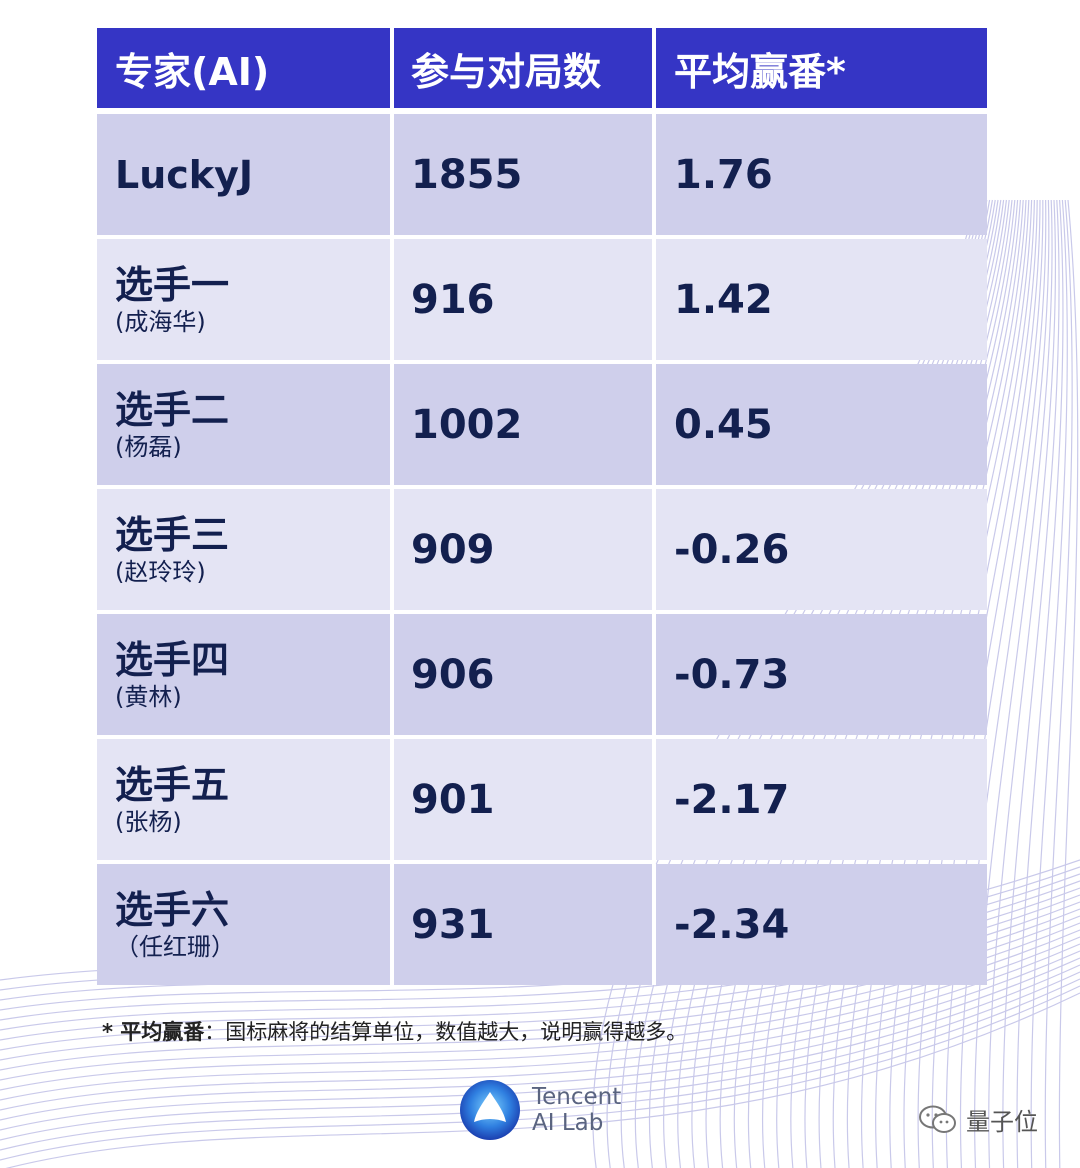 Image resolution: width=1080 pixels, height=1168 pixels. Describe the element at coordinates (467, 174) in the screenshot. I see `games-count: 1855` at that location.